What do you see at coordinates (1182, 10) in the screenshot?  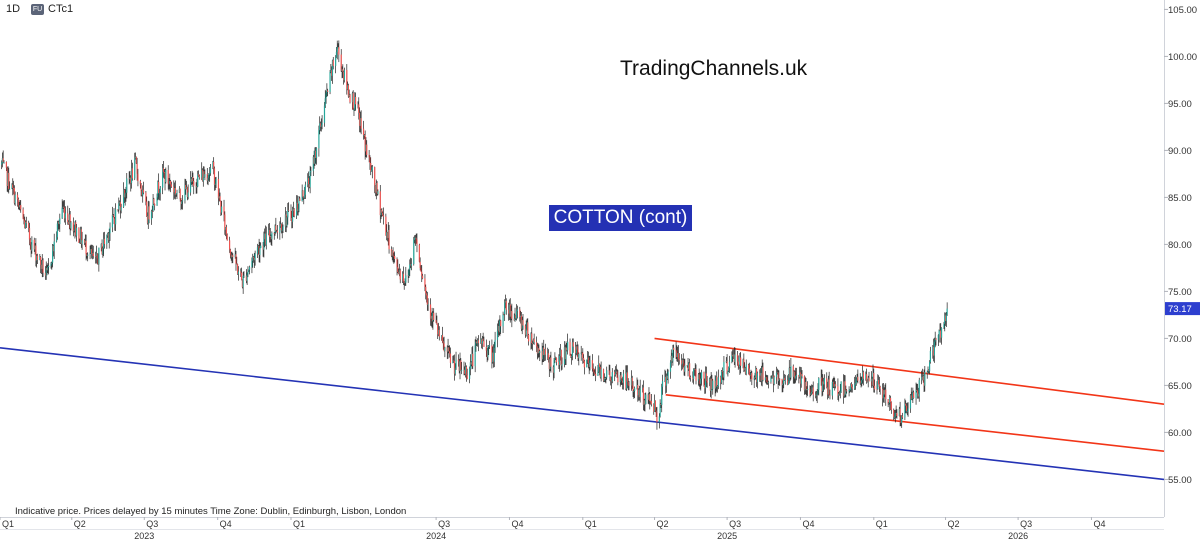 I see `price-tick-label: 105.00` at bounding box center [1182, 10].